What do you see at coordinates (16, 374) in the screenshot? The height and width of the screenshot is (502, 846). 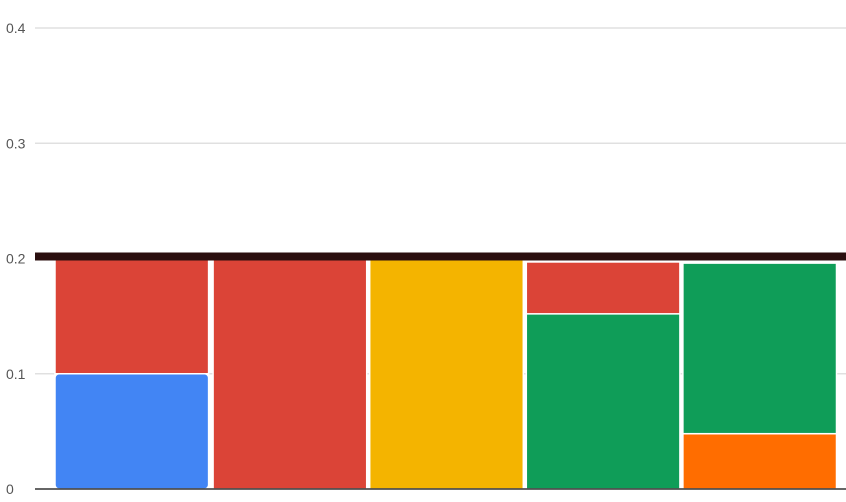 I see `y-tick-label: 0.1` at bounding box center [16, 374].